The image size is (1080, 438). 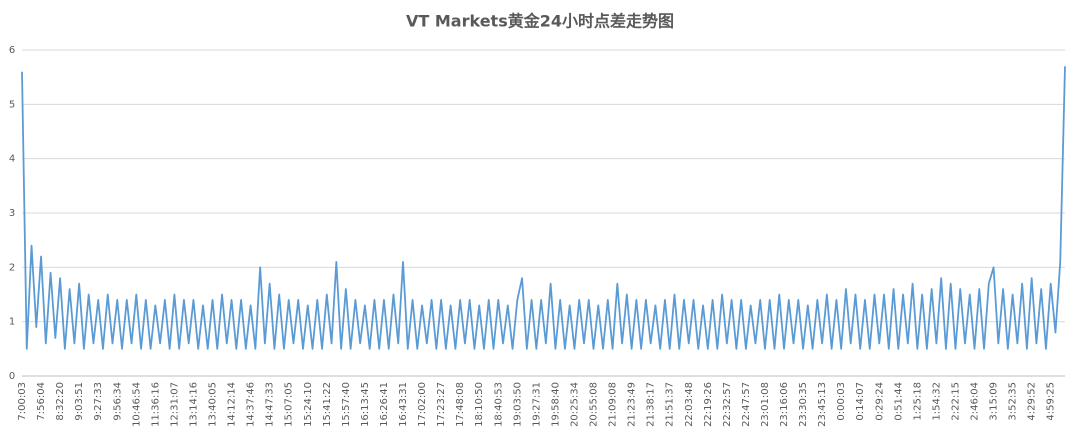 What do you see at coordinates (498, 404) in the screenshot?
I see `x-tick-label: 18:40:53` at bounding box center [498, 404].